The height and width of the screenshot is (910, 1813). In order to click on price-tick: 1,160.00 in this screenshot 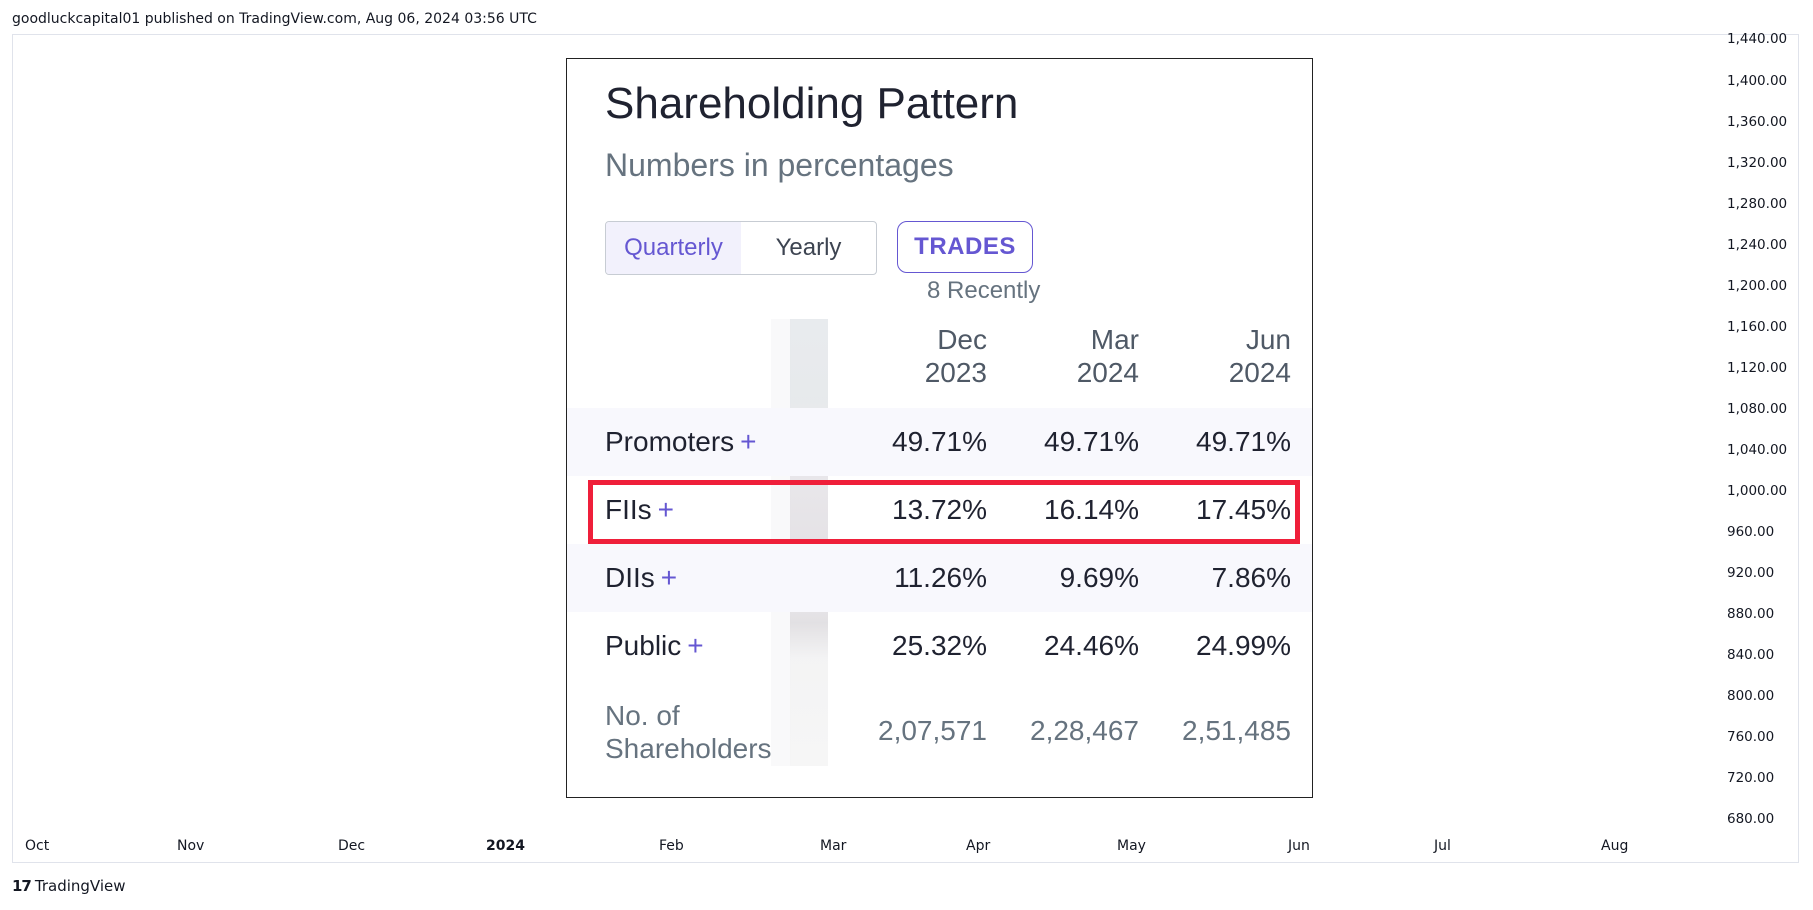, I will do `click(1757, 327)`.